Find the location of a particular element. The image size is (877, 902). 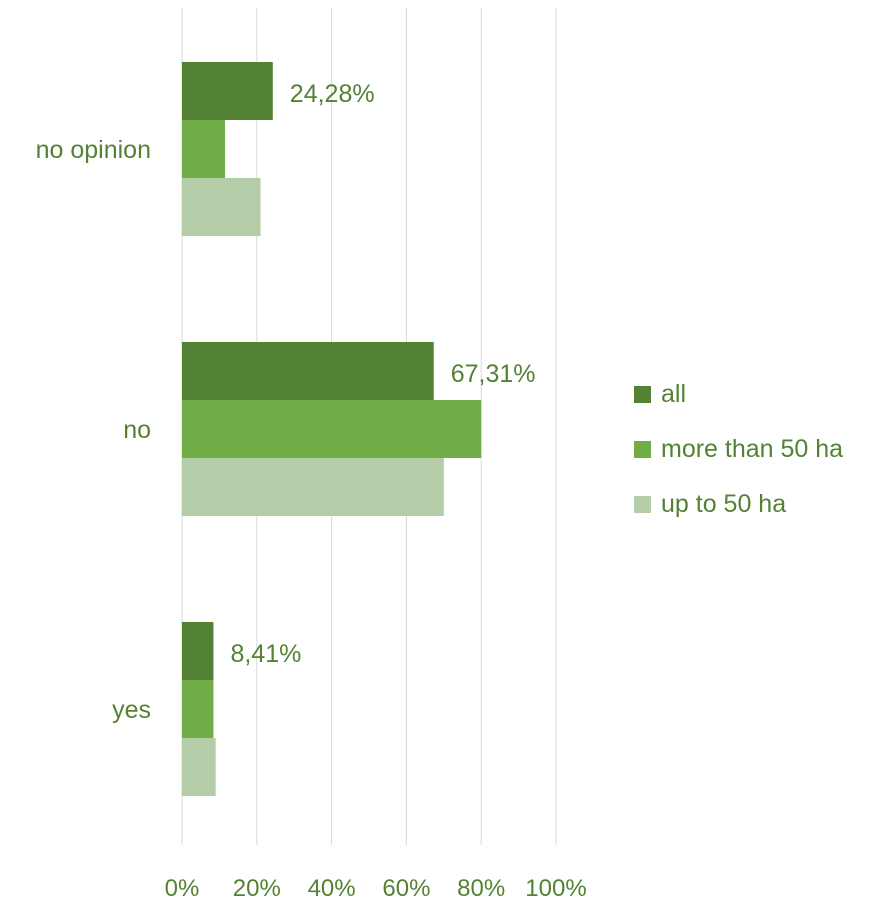

bar-all-no-opinion is located at coordinates (227, 91).